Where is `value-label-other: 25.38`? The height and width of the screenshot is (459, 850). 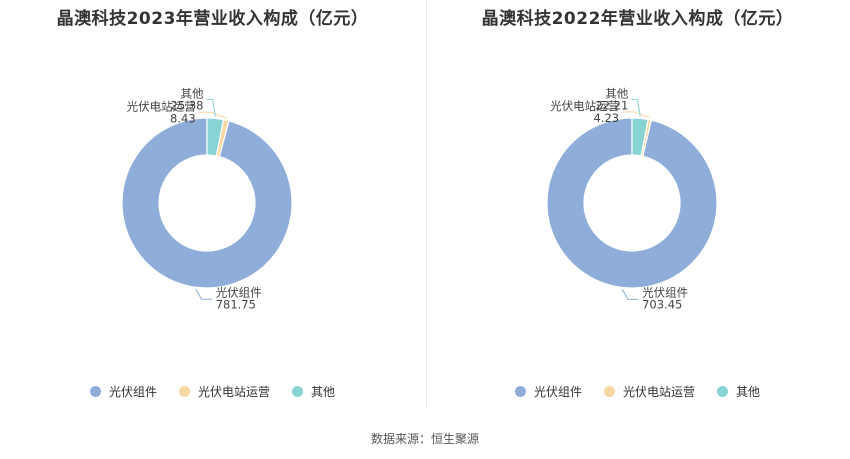 value-label-other: 25.38 is located at coordinates (187, 105).